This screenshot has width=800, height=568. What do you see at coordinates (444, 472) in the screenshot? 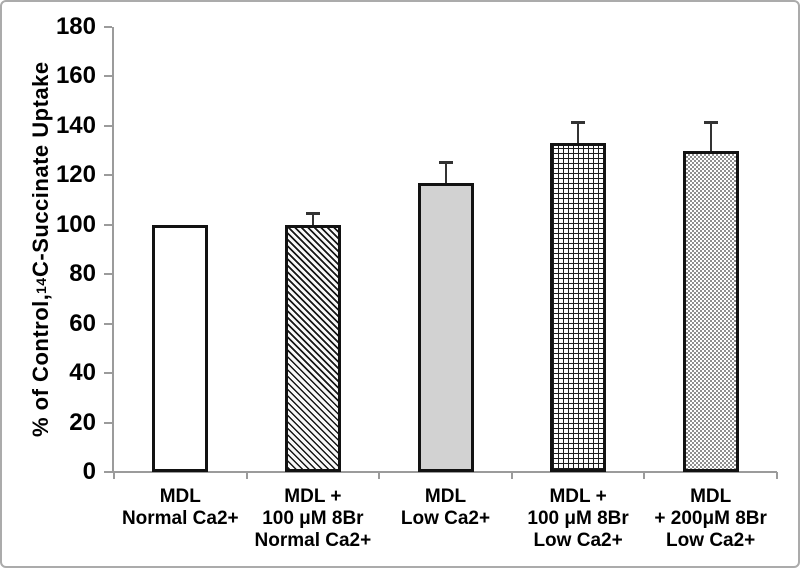
I see `x-axis-line` at bounding box center [444, 472].